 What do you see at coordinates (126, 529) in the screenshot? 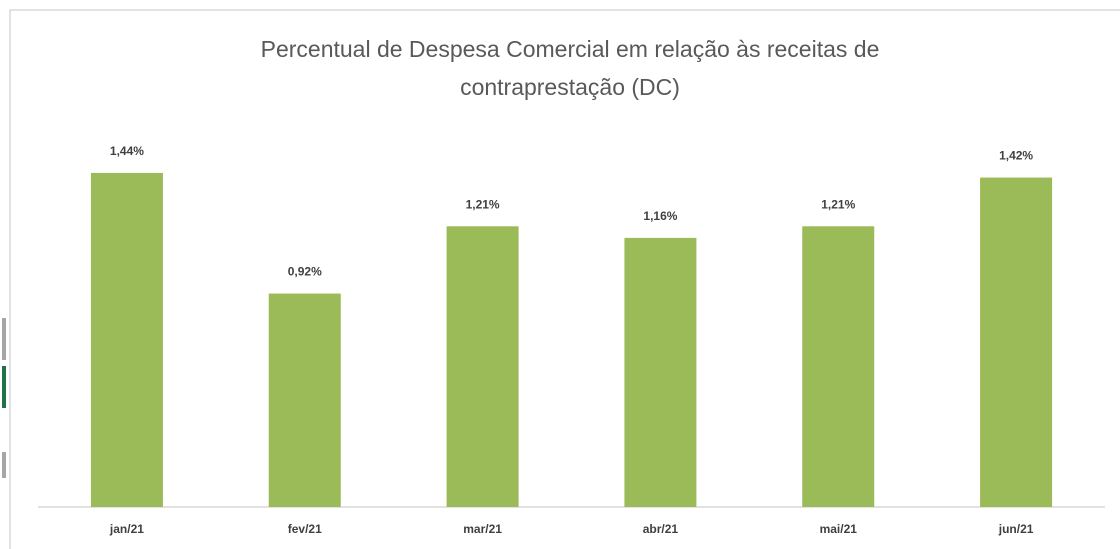
I see `x-tick-label: jan/21` at bounding box center [126, 529].